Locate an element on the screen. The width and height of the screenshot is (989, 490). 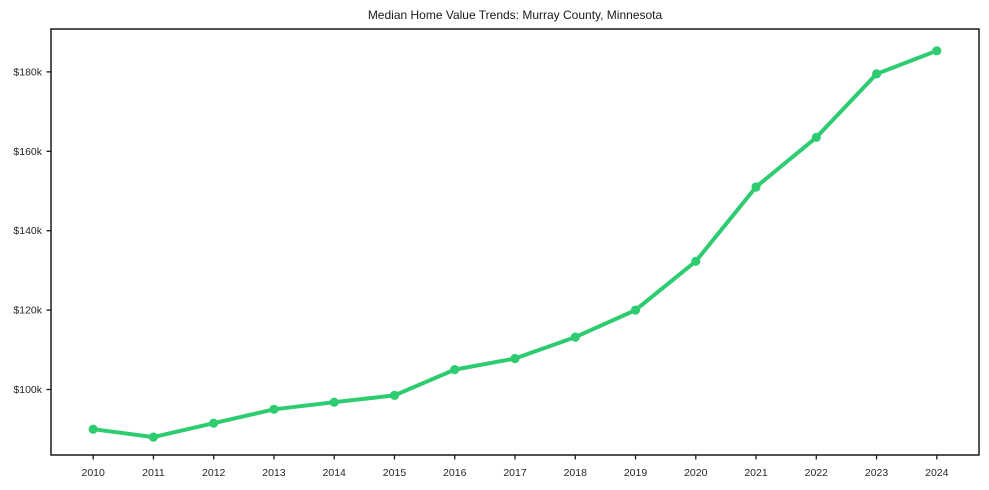
data-point-2023 is located at coordinates (877, 74).